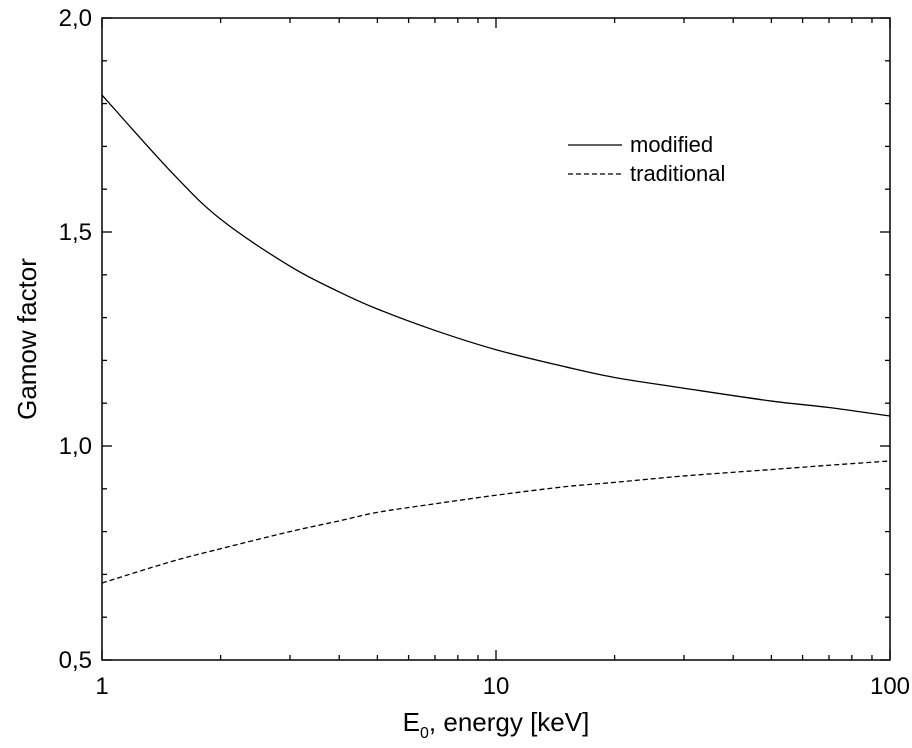  I want to click on legend-label-modified: modified, so click(671, 144).